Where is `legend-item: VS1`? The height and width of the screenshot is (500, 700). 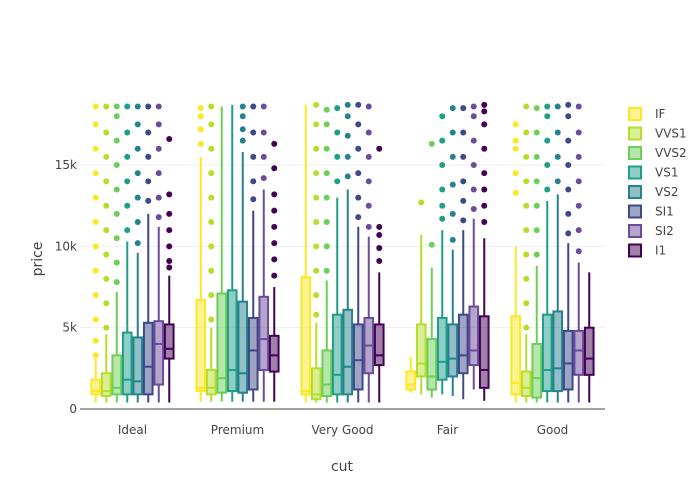
legend-item: VS1 is located at coordinates (653, 172).